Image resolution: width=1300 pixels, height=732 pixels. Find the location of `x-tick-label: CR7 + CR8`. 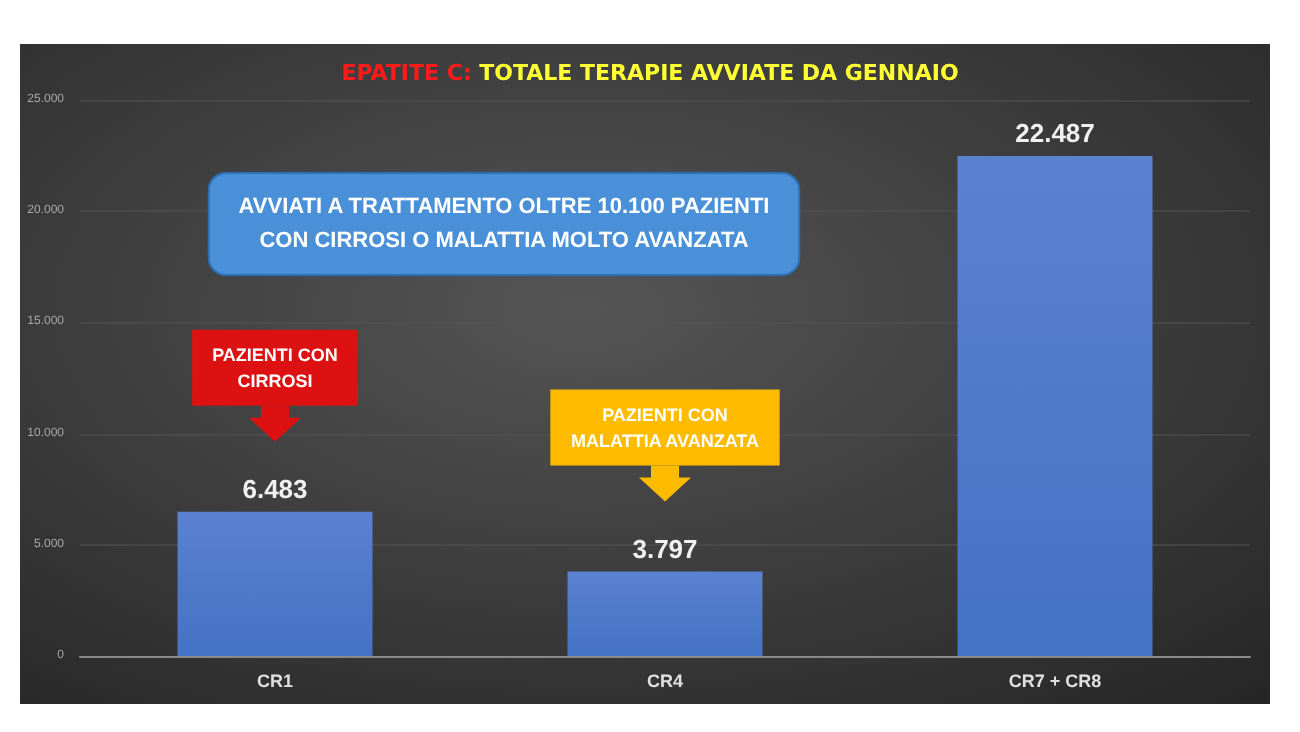

x-tick-label: CR7 + CR8 is located at coordinates (1055, 681).